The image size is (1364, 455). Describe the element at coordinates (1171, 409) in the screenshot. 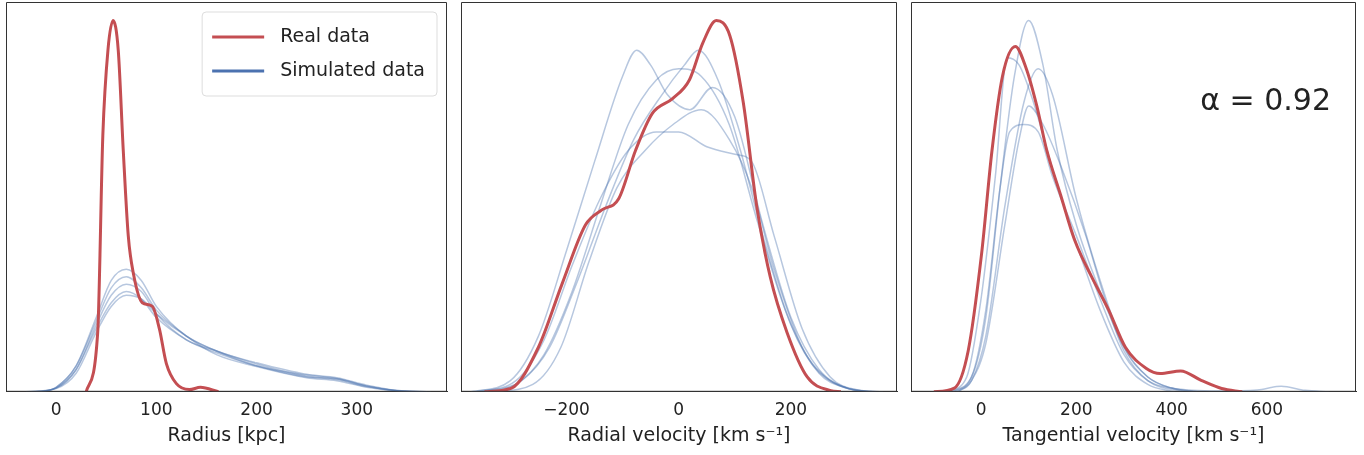

I see `x-tick-label: 400` at that location.